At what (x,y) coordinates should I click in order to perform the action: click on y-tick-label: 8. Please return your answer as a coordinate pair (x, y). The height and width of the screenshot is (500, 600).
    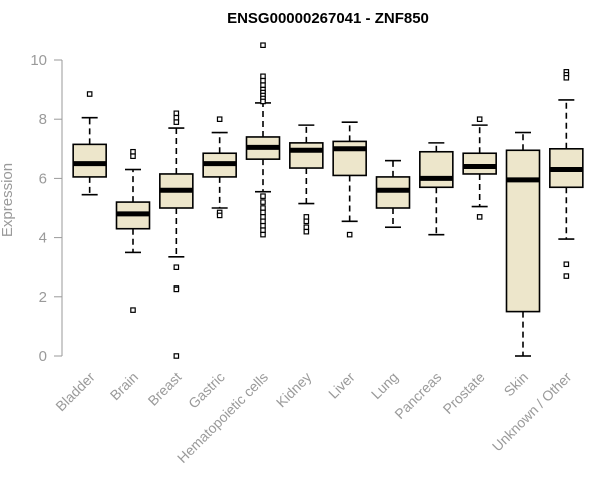
    Looking at the image, I should click on (43, 119).